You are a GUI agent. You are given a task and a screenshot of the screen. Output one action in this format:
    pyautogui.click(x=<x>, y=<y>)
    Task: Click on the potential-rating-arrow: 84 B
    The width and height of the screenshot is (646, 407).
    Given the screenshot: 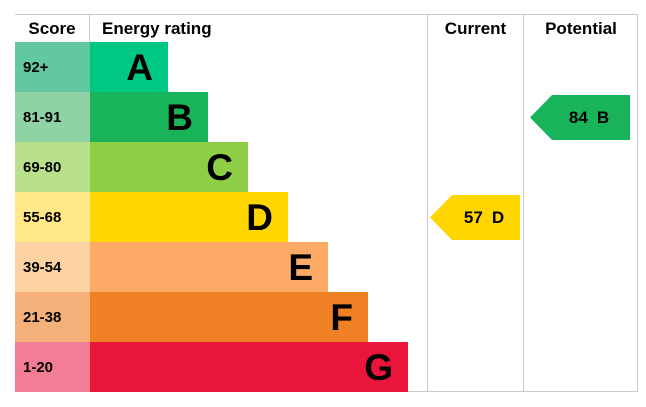 What is the action you would take?
    pyautogui.click(x=580, y=117)
    